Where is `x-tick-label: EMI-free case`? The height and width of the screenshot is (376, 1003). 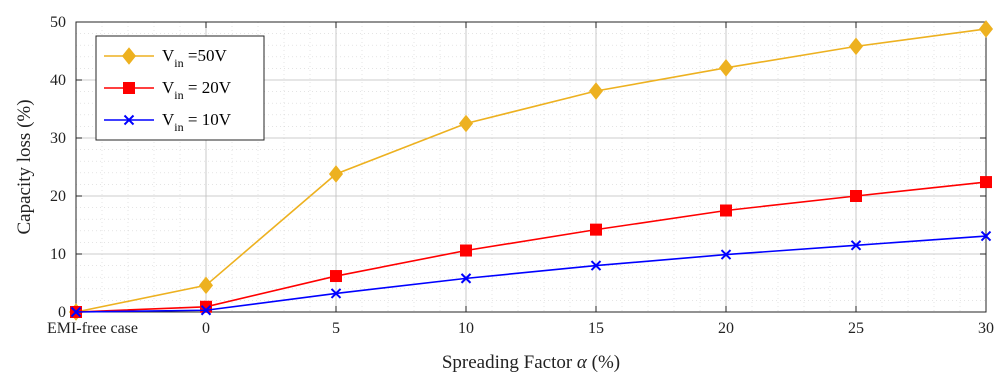 x-tick-label: EMI-free case is located at coordinates (92, 328).